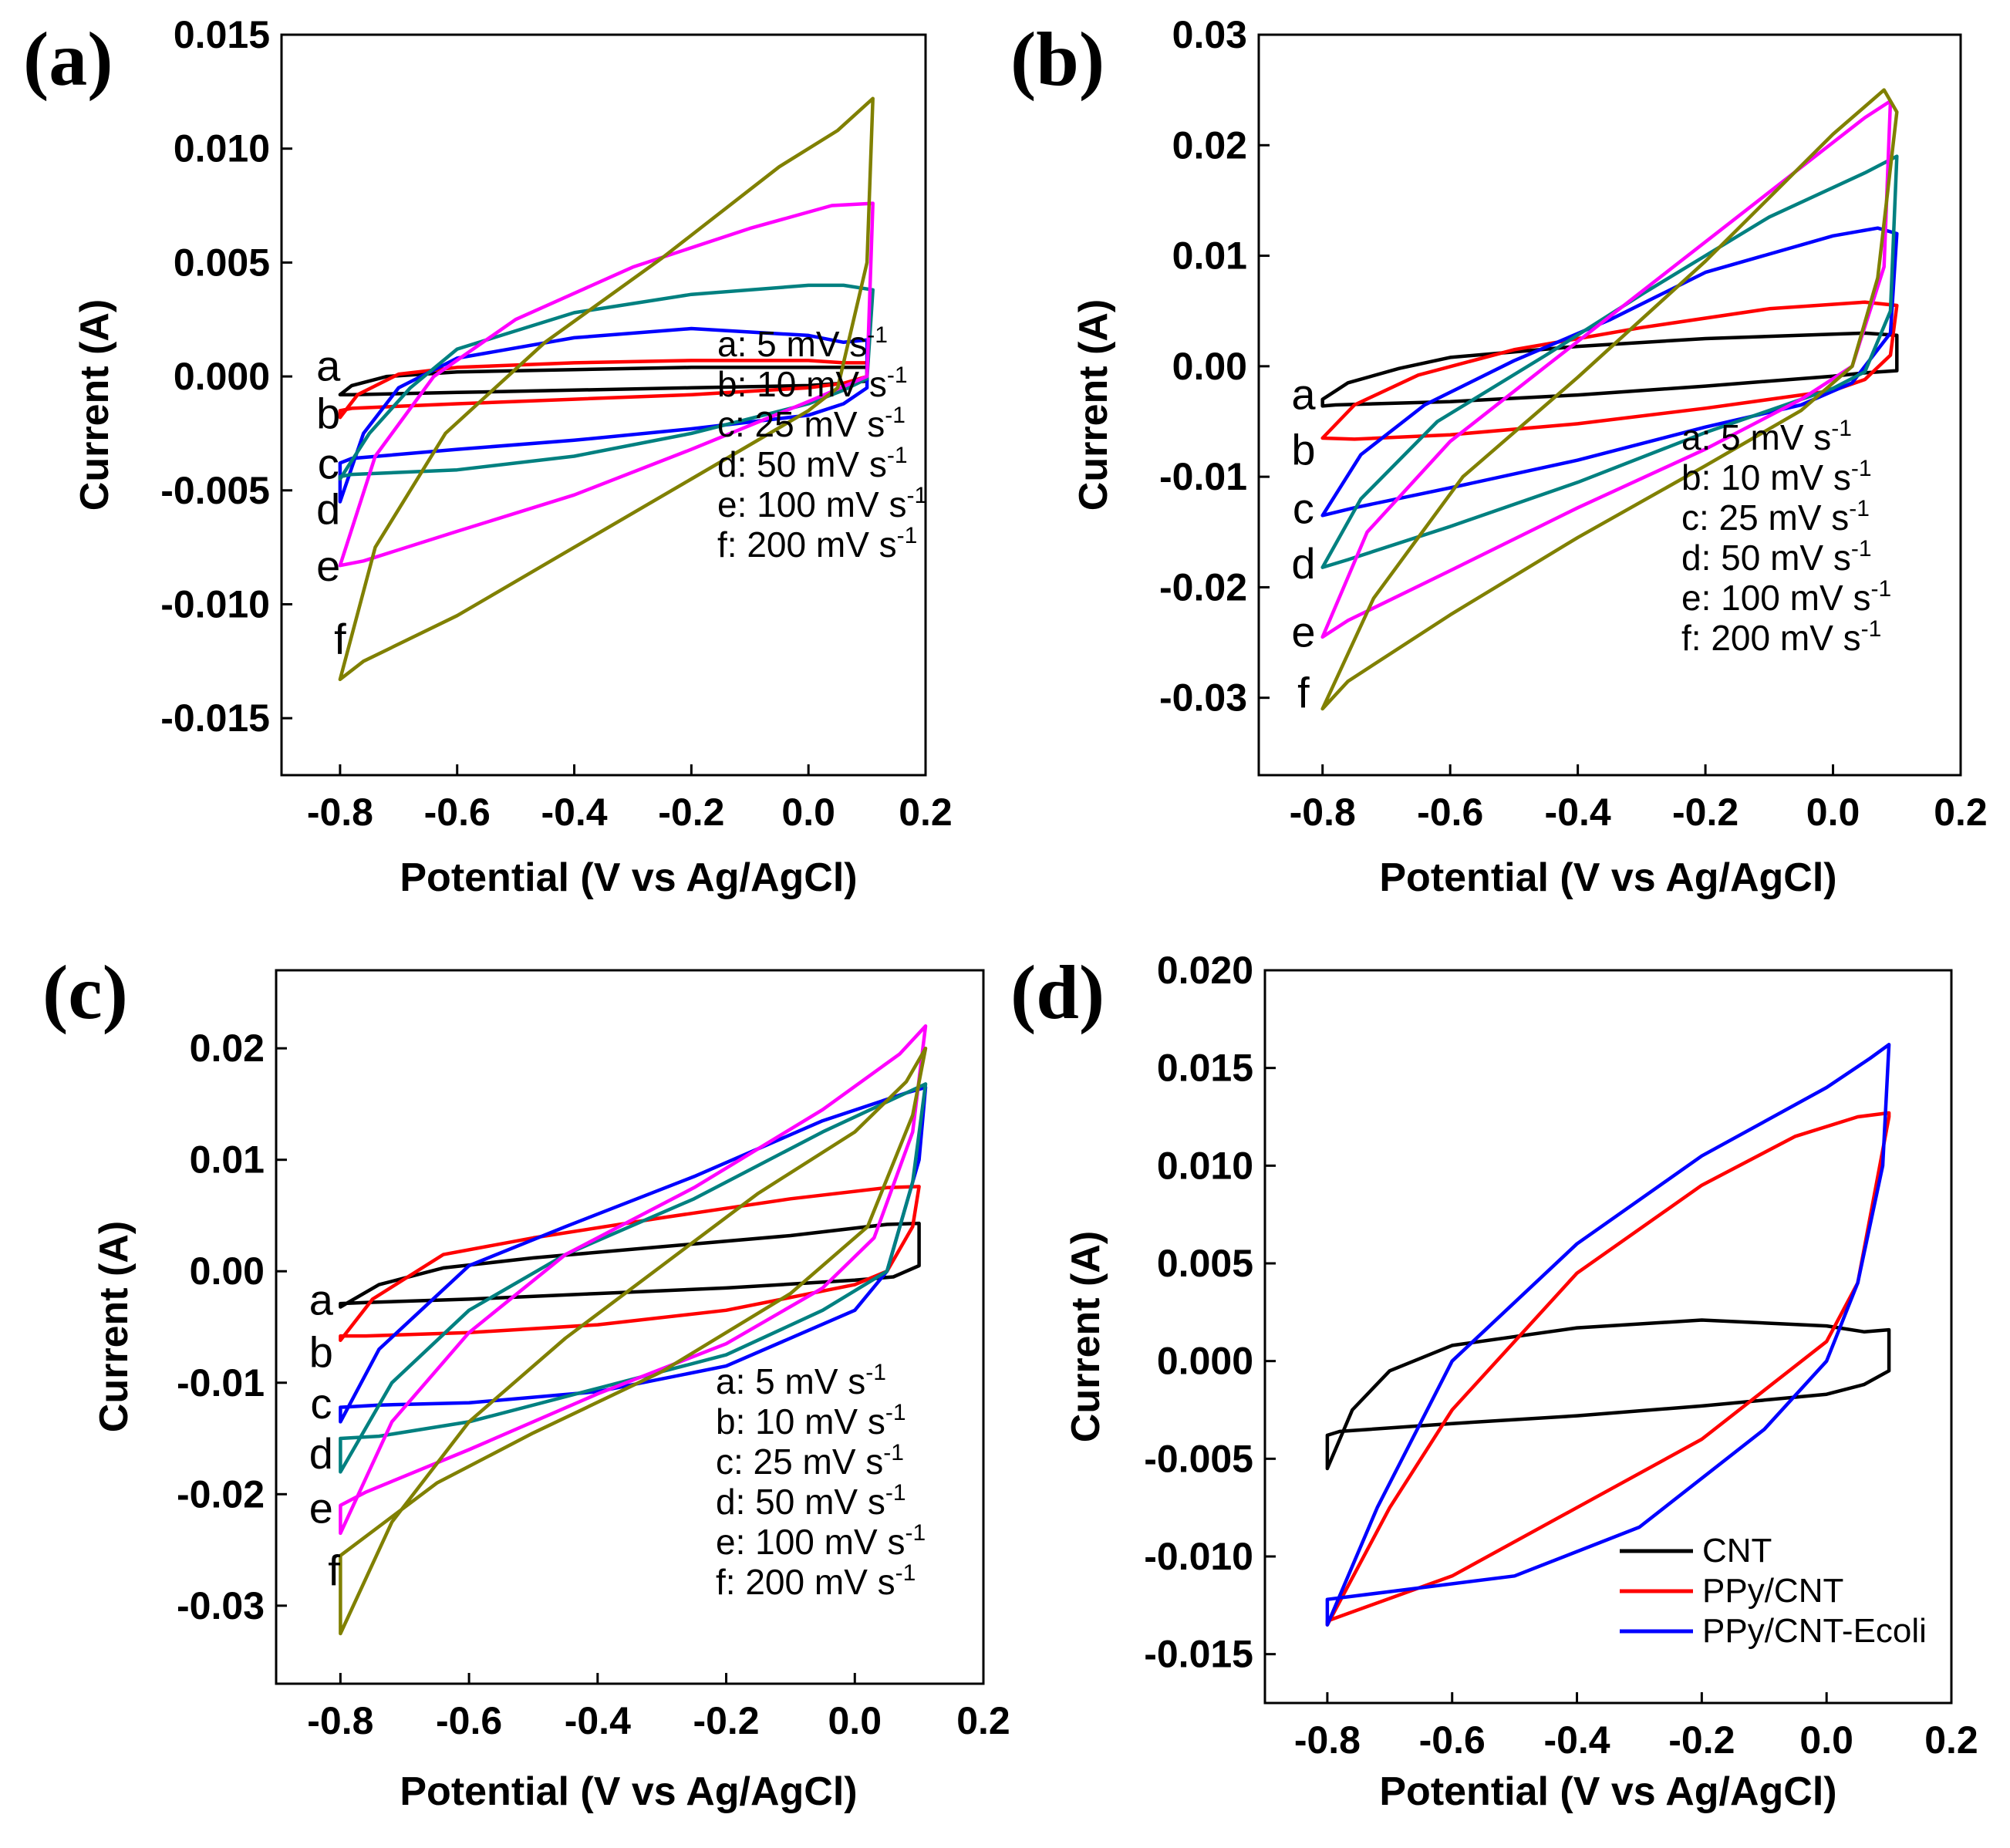 Image resolution: width=2010 pixels, height=1848 pixels. I want to click on cv-curve-e, so click(606, 384).